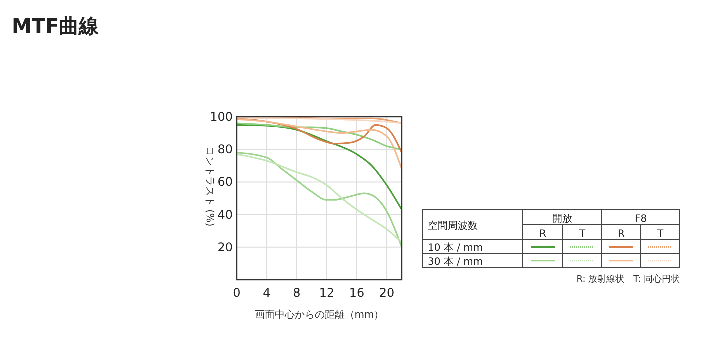 The height and width of the screenshot is (360, 720). Describe the element at coordinates (56, 26) in the screenshot. I see `text: MTF曲線` at that location.